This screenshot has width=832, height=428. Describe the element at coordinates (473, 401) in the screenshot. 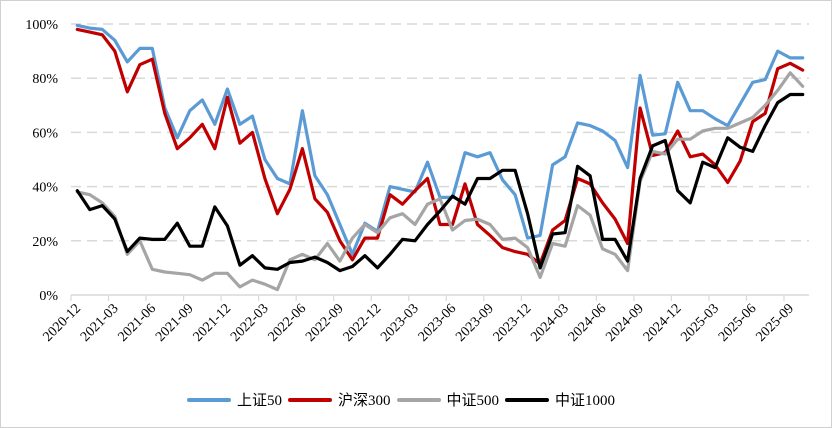

I see `legend-label: 中证500` at that location.